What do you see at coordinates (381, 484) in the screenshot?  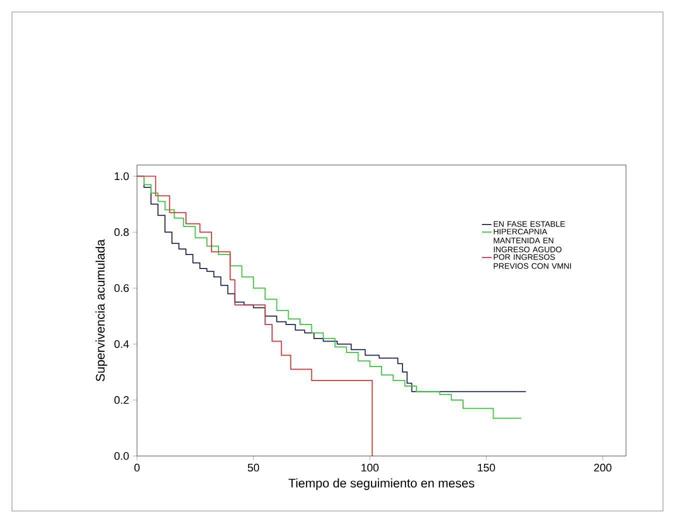 I see `x-axis-title: Tiempo de seguimiento en meses` at bounding box center [381, 484].